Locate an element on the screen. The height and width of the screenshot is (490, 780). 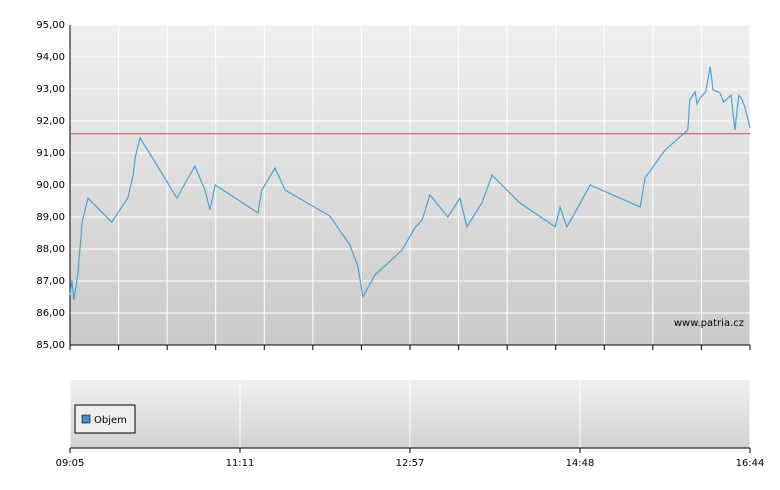
y-tick-label: 95,00 is located at coordinates (50, 25).